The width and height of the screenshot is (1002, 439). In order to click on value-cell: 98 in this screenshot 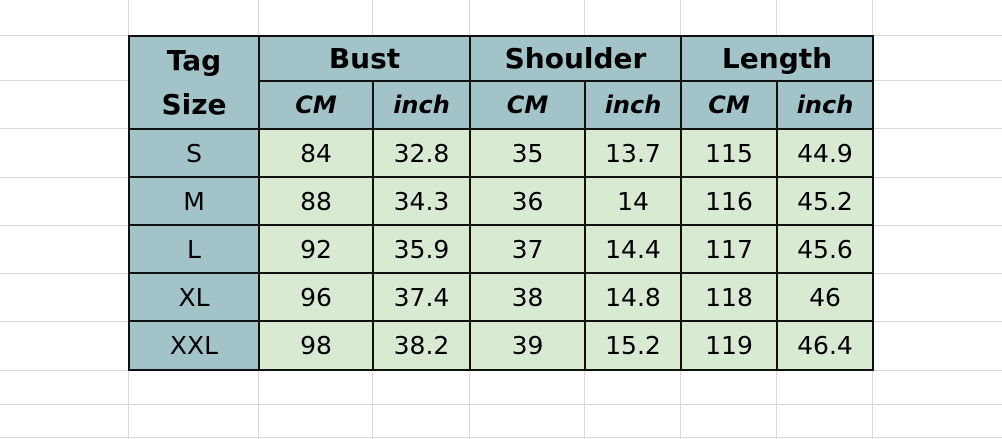, I will do `click(316, 345)`.